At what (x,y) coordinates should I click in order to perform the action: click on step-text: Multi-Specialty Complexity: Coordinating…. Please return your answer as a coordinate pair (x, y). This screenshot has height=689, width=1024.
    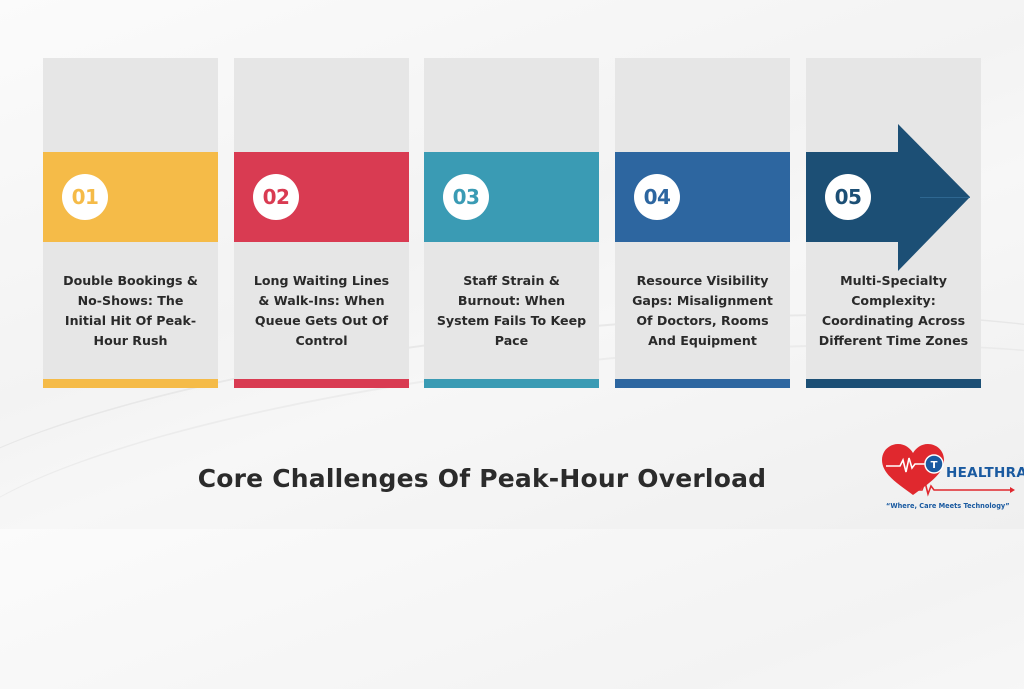
    Looking at the image, I should click on (893, 310).